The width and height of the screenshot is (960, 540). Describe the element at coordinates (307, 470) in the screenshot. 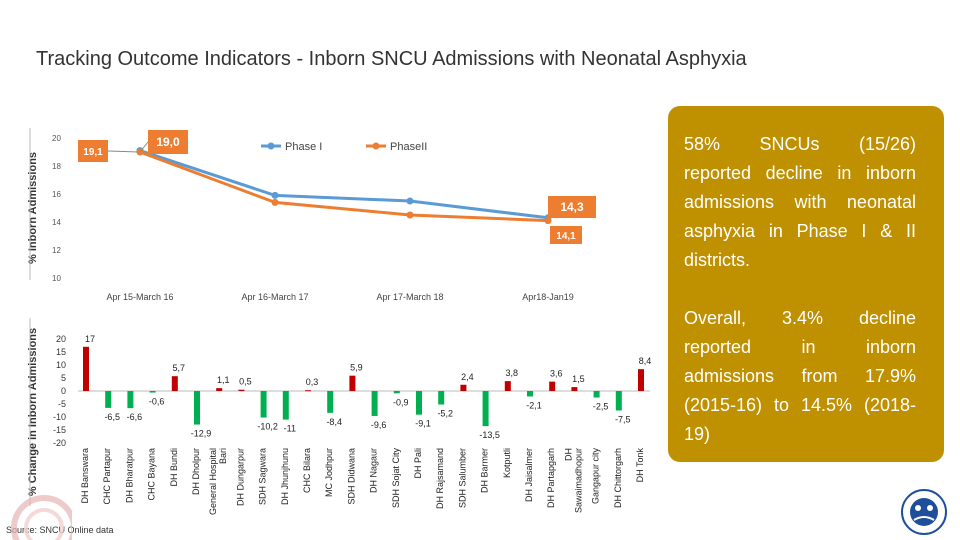

I see `category-label: CHC Bilara` at that location.